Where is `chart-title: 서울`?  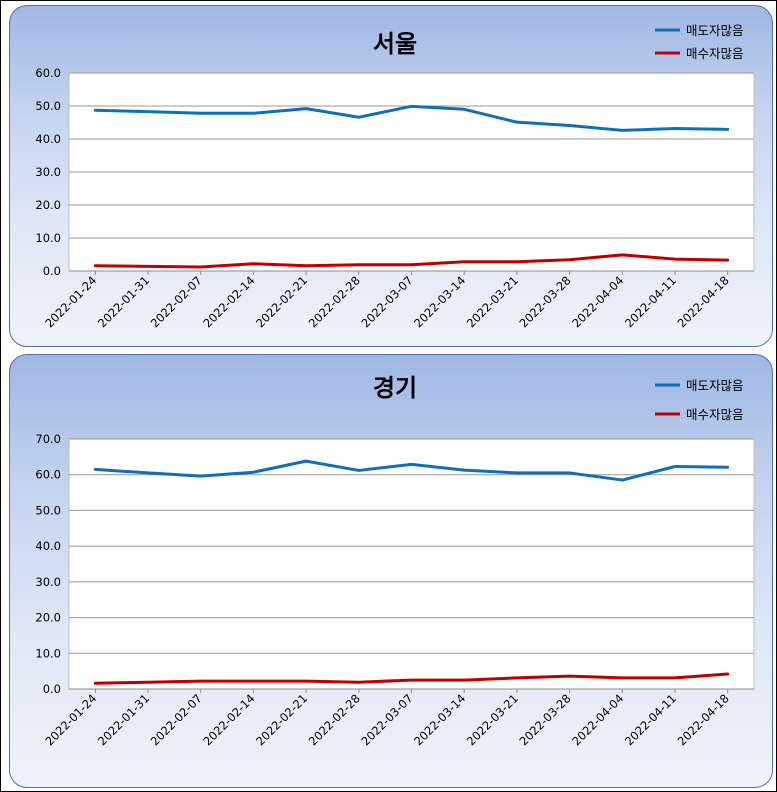
chart-title: 서울 is located at coordinates (395, 44).